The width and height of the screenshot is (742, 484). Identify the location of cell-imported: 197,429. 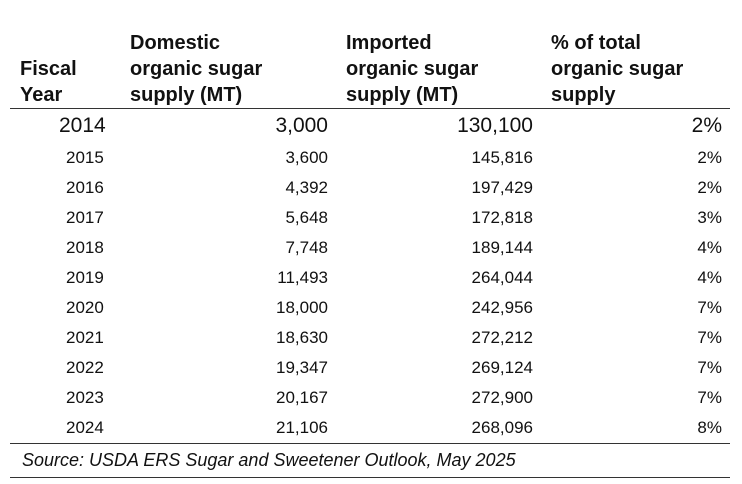
(502, 187).